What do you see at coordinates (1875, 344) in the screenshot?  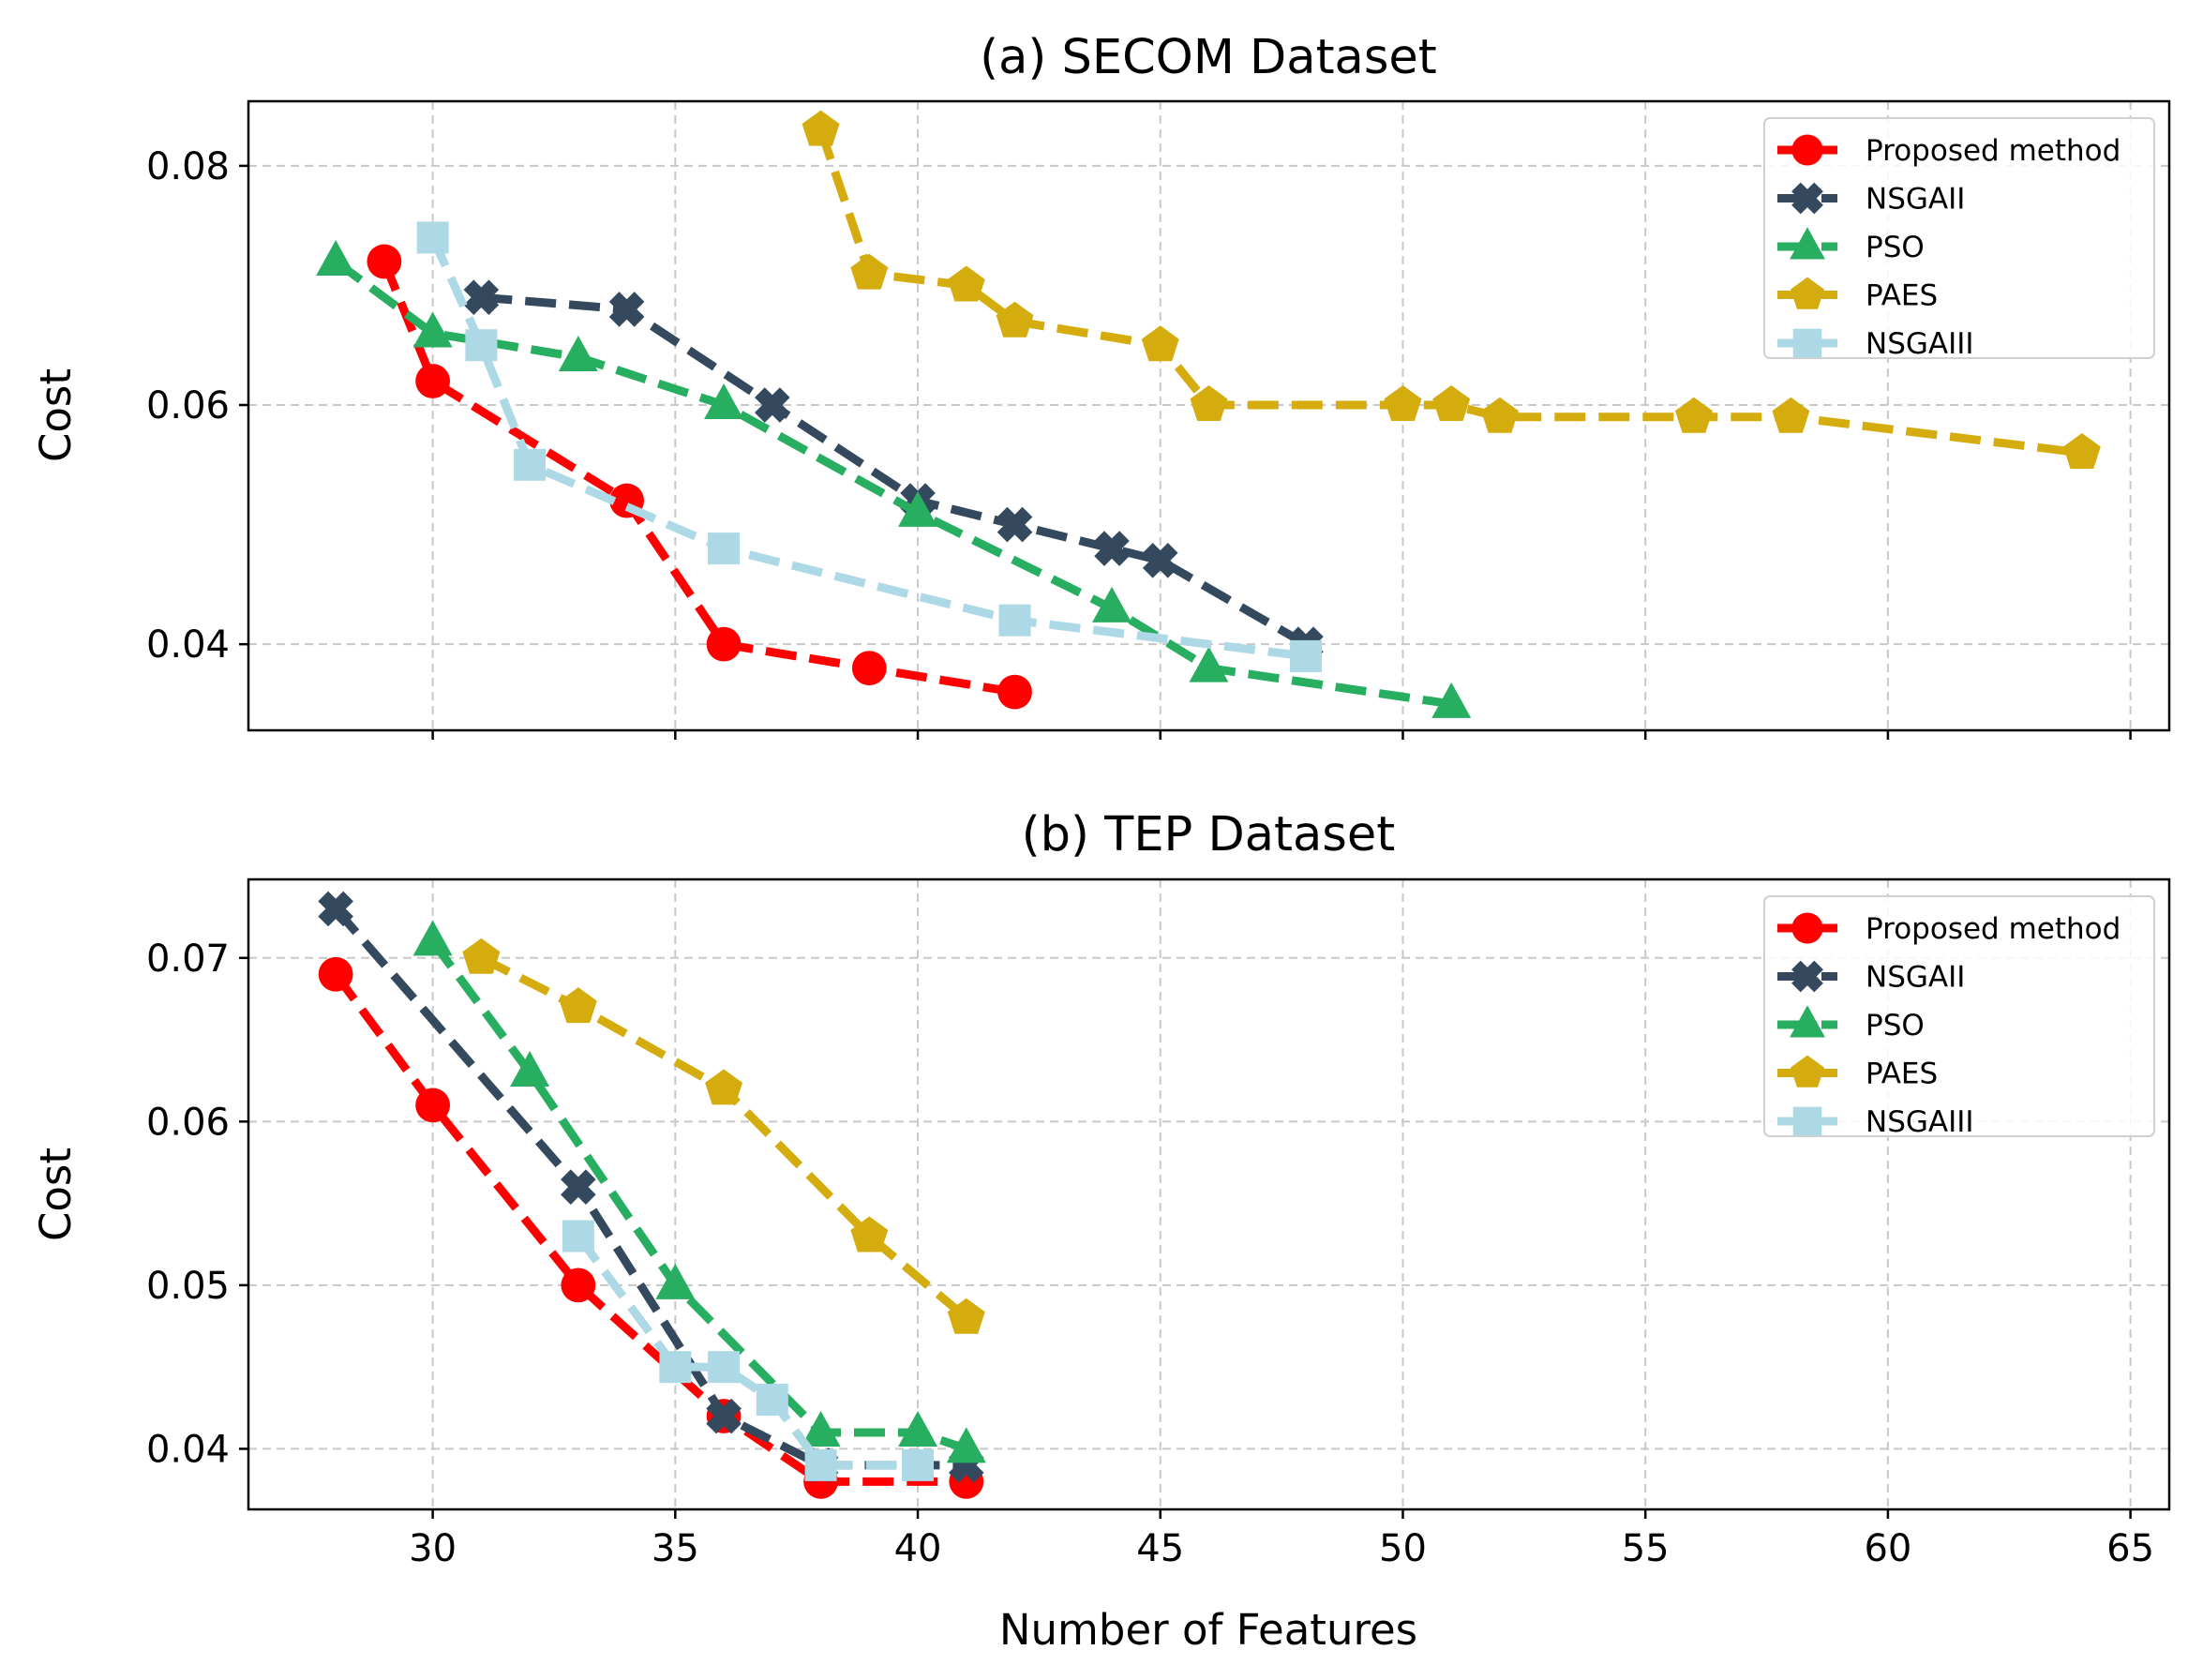 I see `legend-item: NSGAIII` at bounding box center [1875, 344].